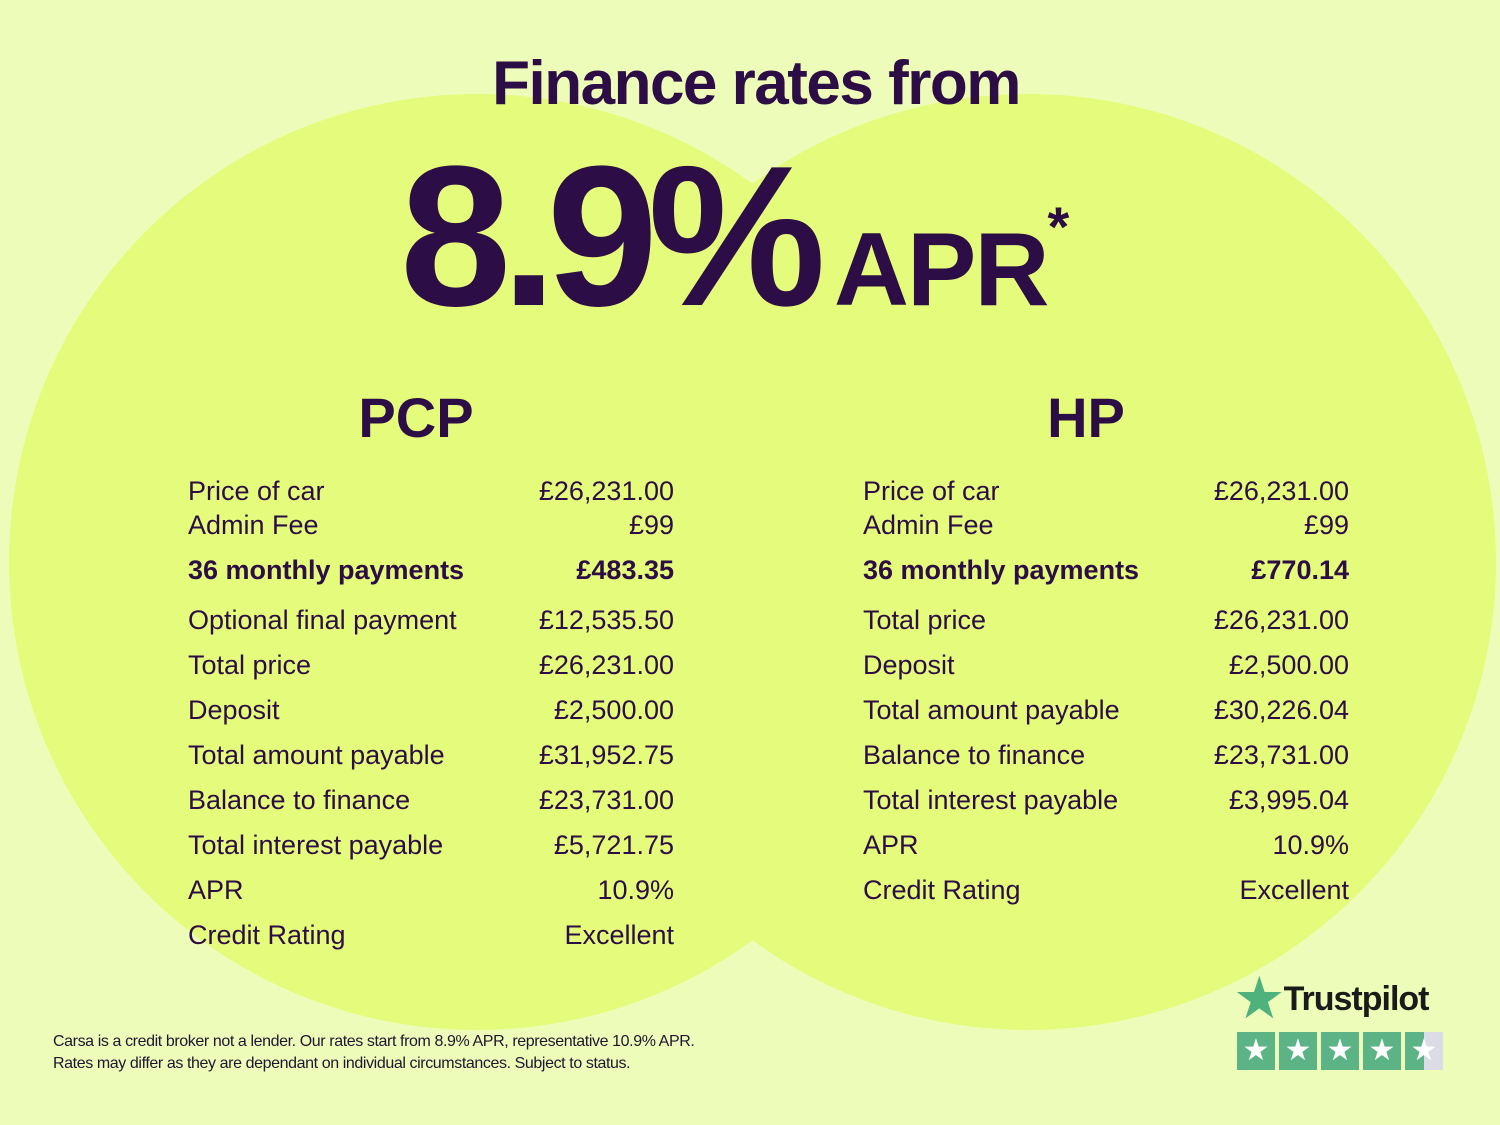 The image size is (1500, 1125). What do you see at coordinates (613, 845) in the screenshot?
I see `row-value: £5,721.75` at bounding box center [613, 845].